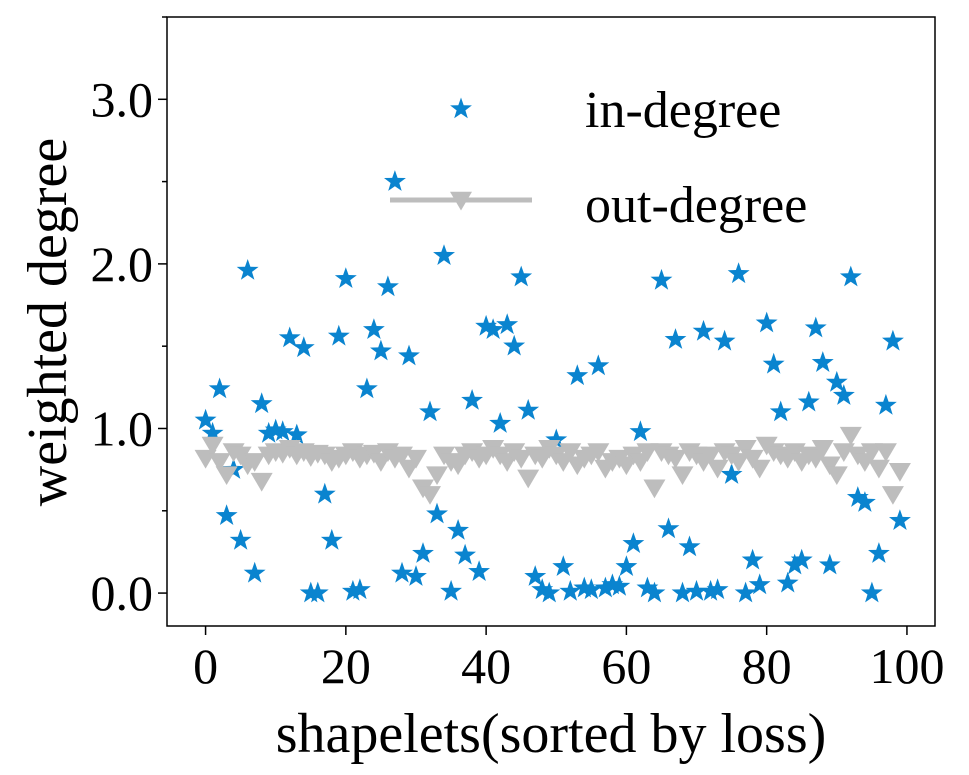 This screenshot has height=775, width=969. I want to click on legend-triangle-down-icon, so click(461, 201).